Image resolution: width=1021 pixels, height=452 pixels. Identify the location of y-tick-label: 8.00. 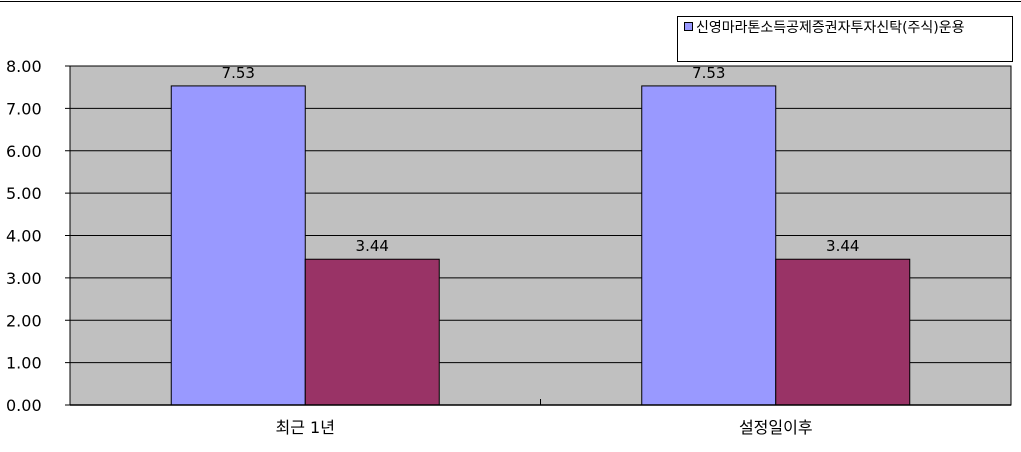
(24, 66).